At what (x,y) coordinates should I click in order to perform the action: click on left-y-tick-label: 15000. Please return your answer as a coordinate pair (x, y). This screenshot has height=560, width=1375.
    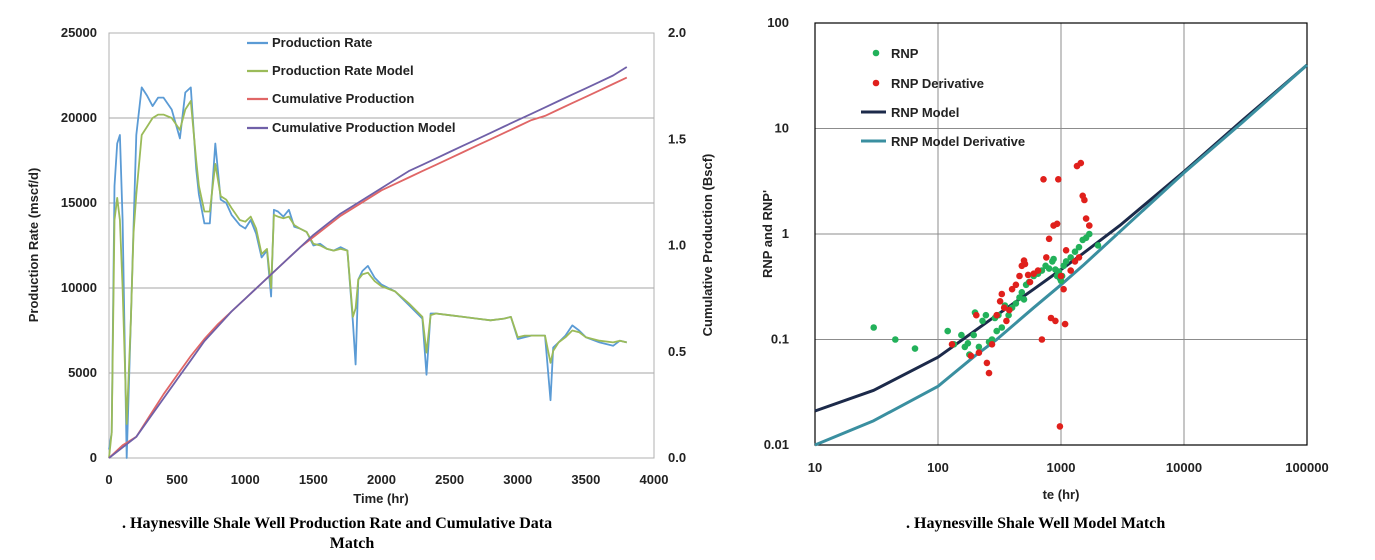
    Looking at the image, I should click on (79, 202).